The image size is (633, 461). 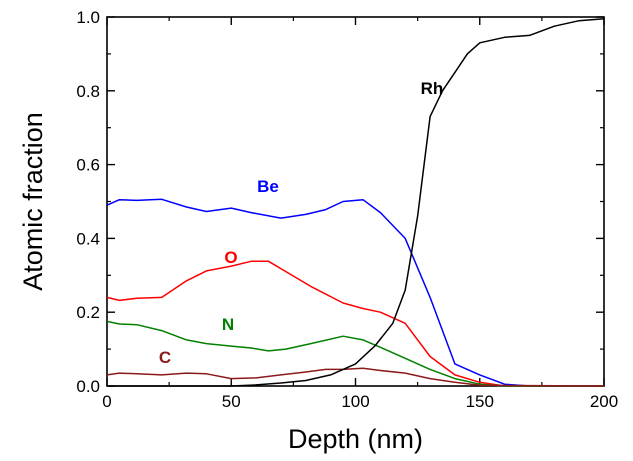 I want to click on series-label-n: N, so click(x=228, y=324).